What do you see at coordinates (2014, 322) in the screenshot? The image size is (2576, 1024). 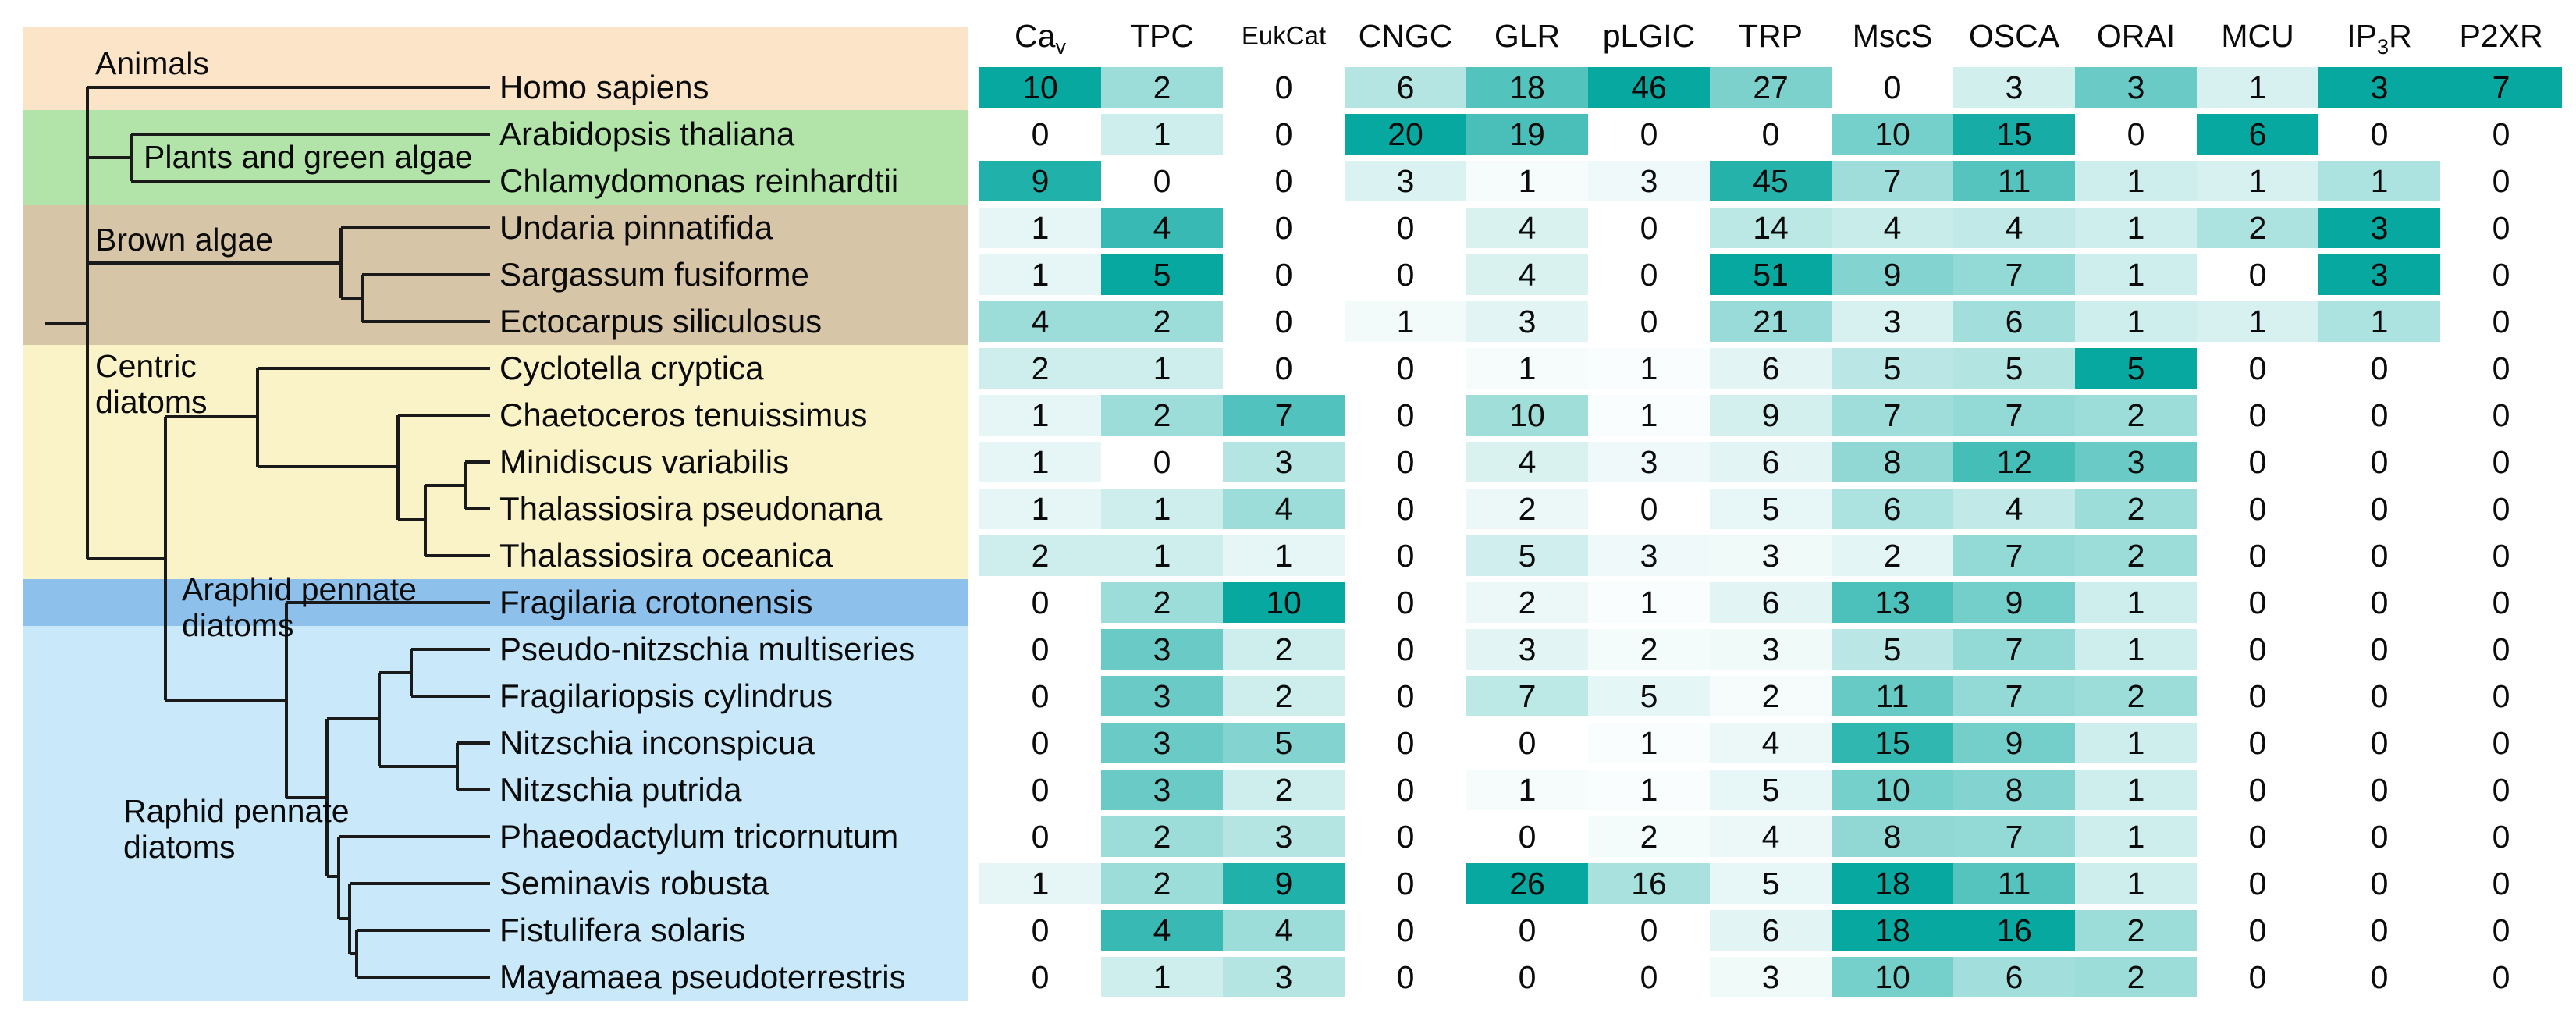 I see `heatmap-cell-value: 6` at bounding box center [2014, 322].